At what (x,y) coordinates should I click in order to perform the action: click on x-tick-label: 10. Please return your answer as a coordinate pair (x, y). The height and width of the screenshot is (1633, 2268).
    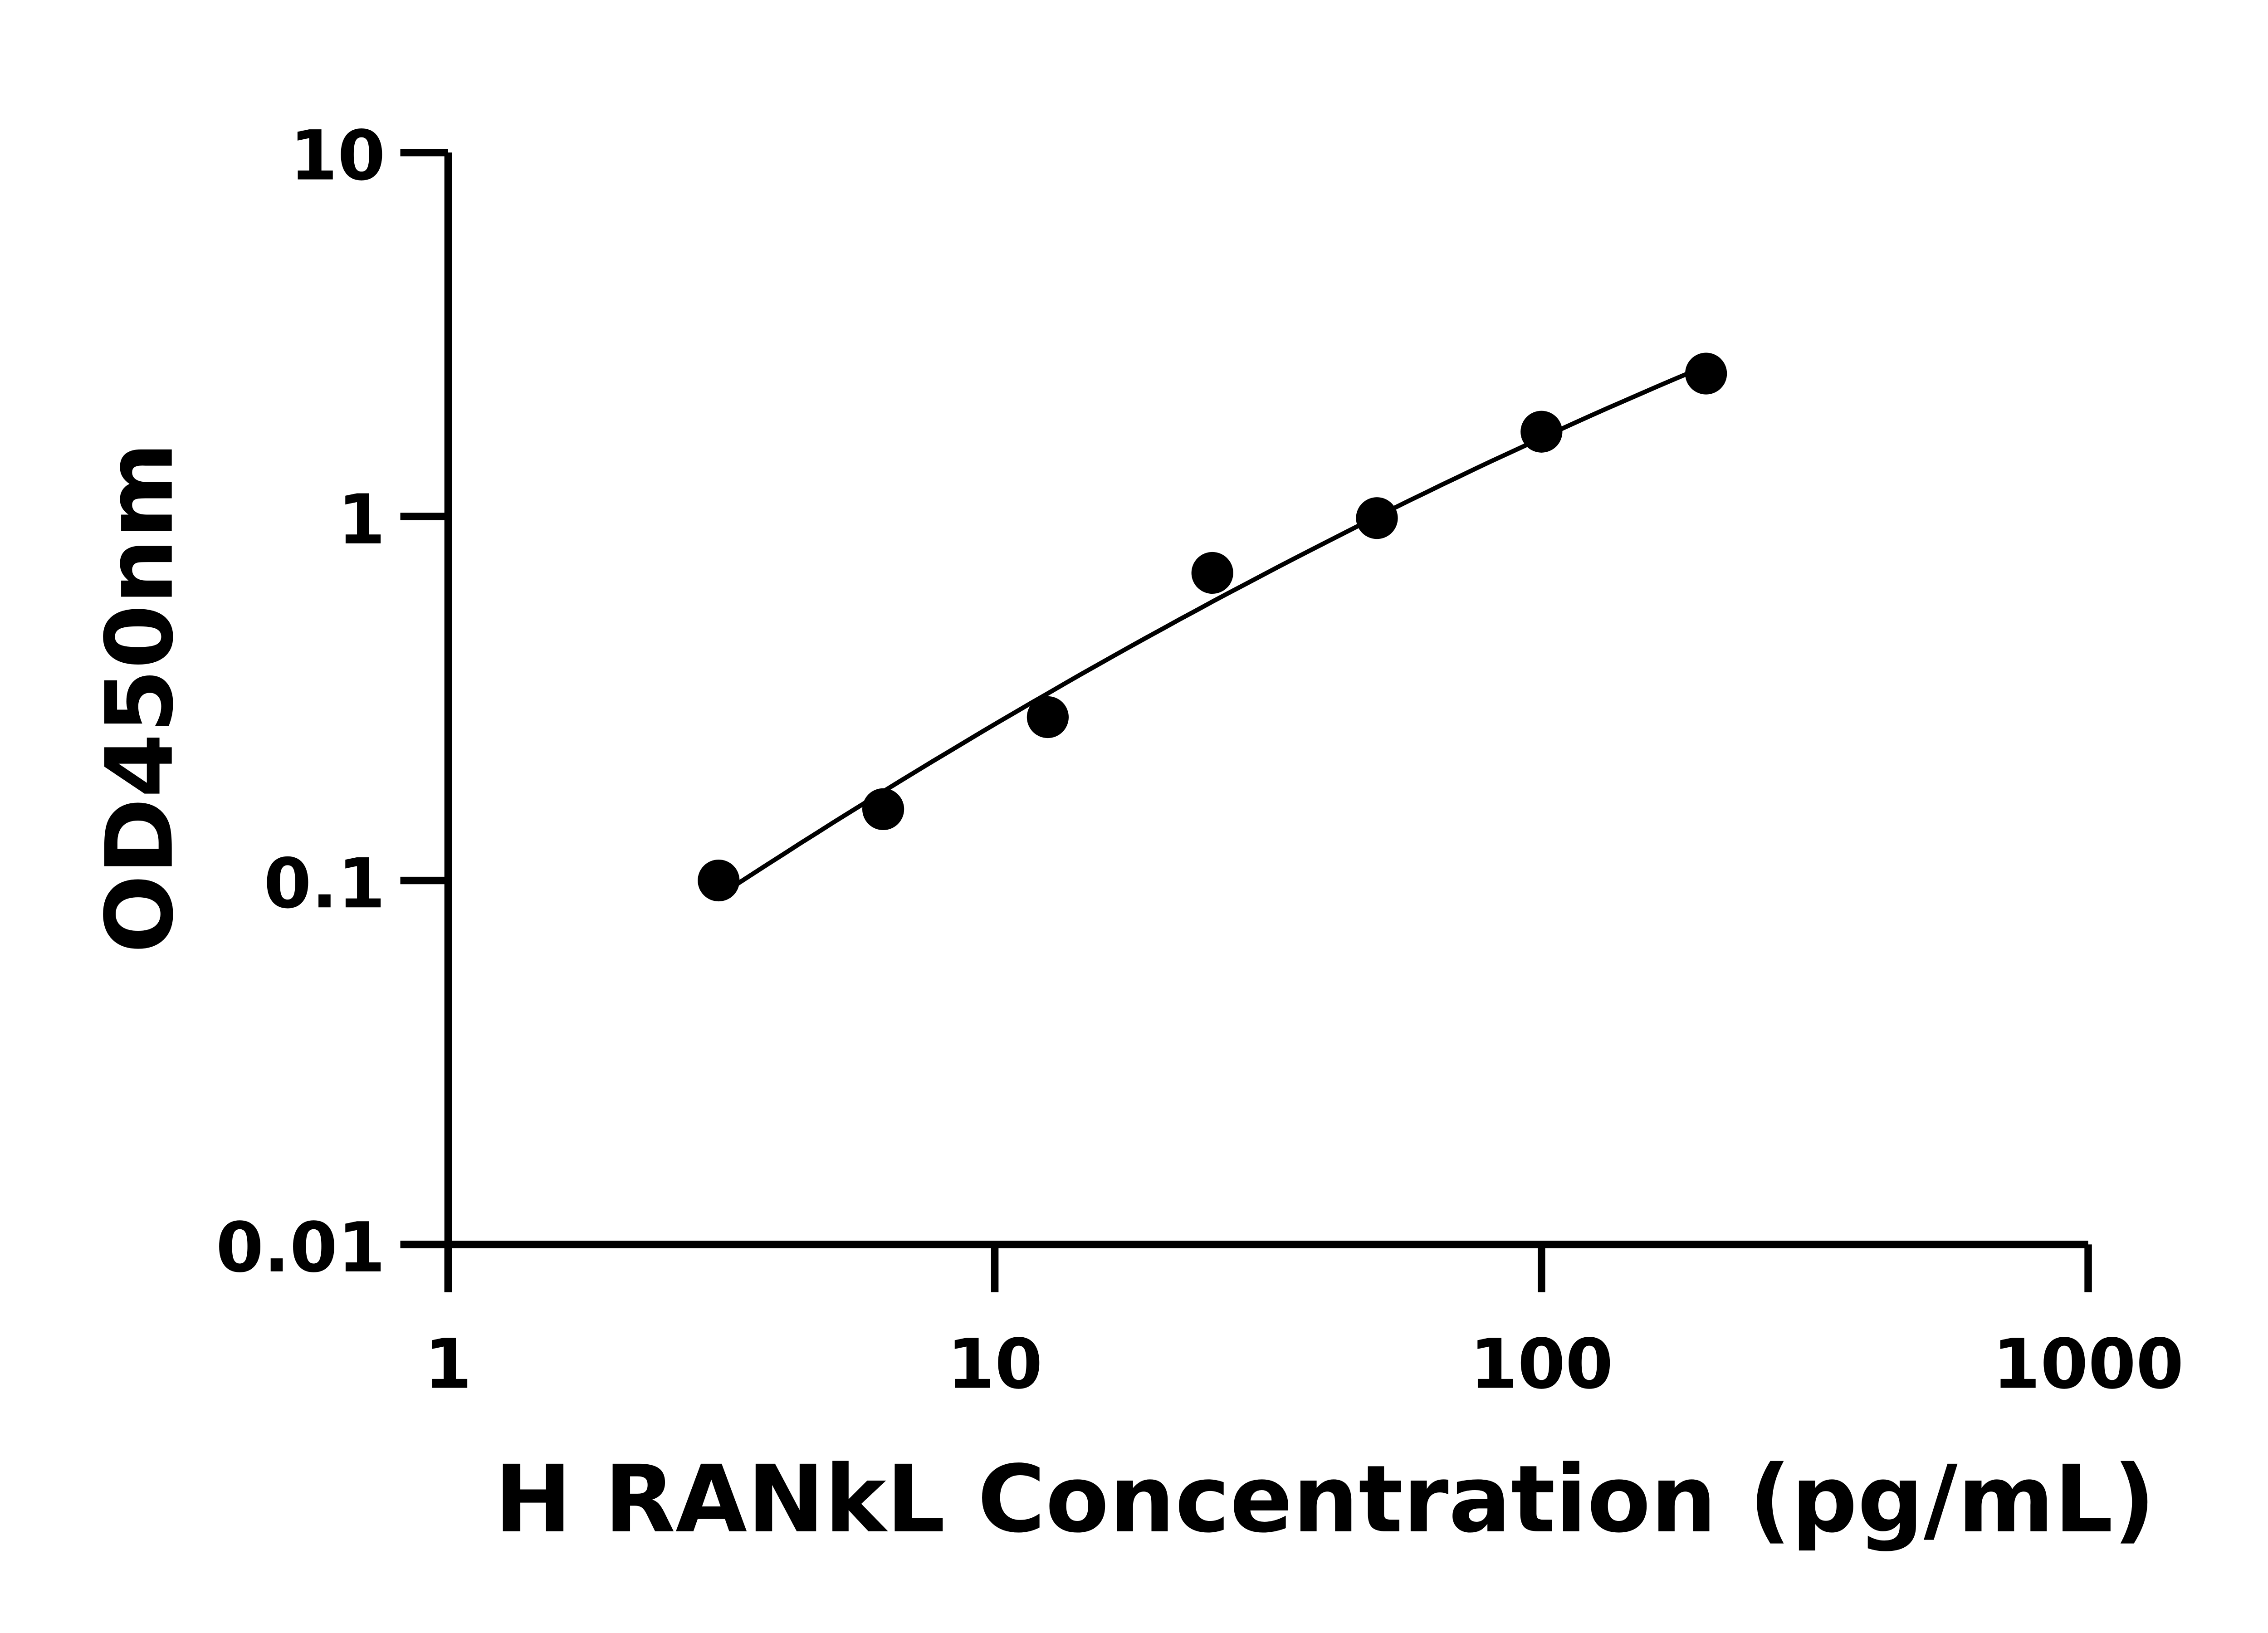
    Looking at the image, I should click on (995, 1364).